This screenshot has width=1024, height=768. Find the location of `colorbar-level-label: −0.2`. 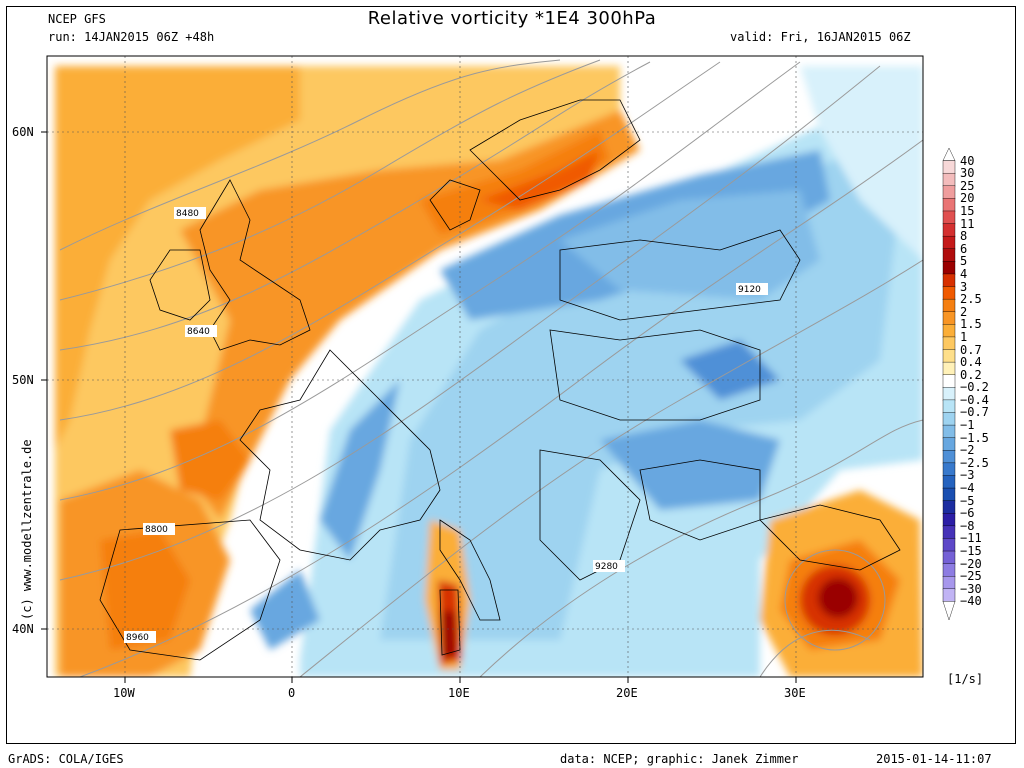

colorbar-level-label: −0.2 is located at coordinates (974, 387).